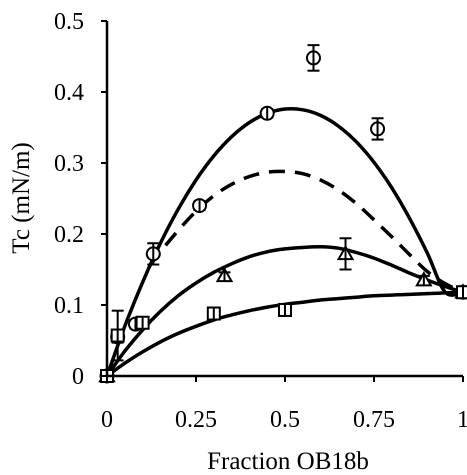 The image size is (467, 475). Describe the element at coordinates (69, 22) in the screenshot. I see `y-tick-label: 0.5` at that location.